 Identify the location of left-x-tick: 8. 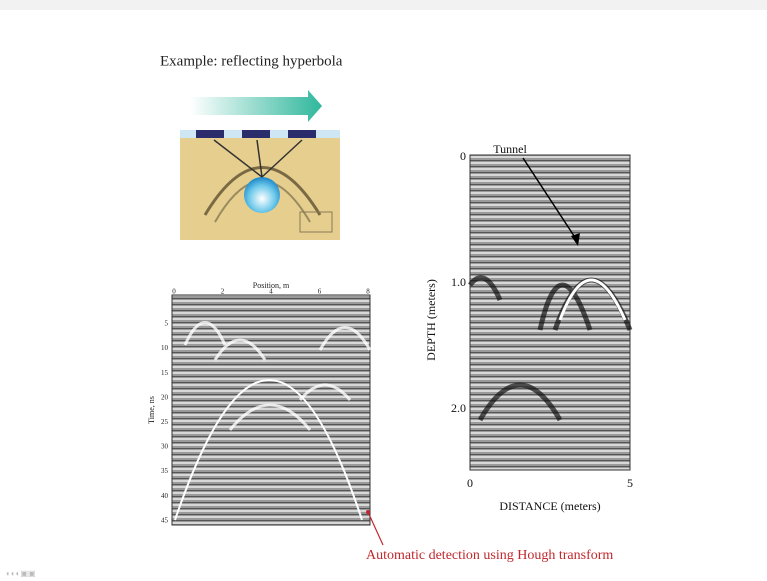
(368, 292).